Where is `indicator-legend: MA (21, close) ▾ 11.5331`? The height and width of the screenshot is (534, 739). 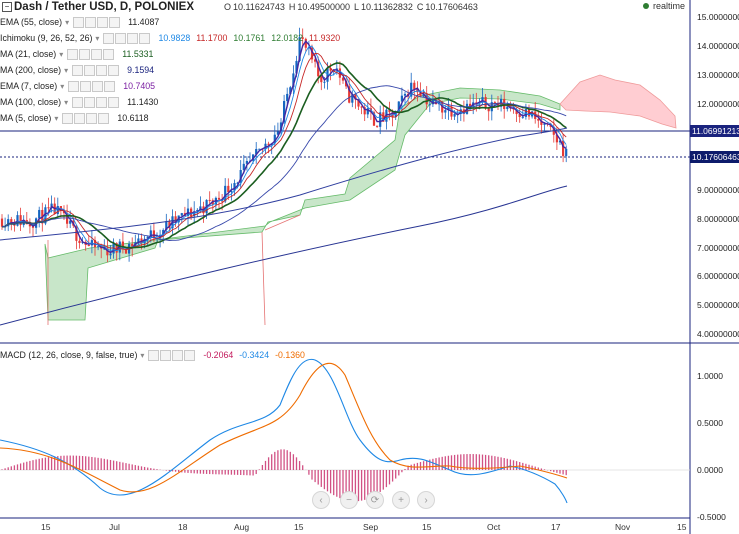
indicator-legend: MA (21, close) ▾ 11.5331 is located at coordinates (79, 54).